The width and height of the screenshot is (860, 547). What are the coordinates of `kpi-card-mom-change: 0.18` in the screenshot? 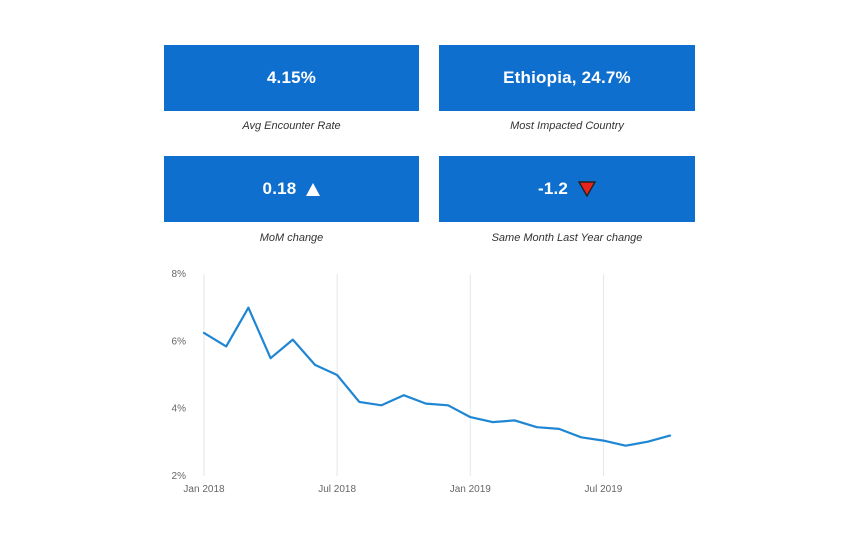 It's located at (291, 189).